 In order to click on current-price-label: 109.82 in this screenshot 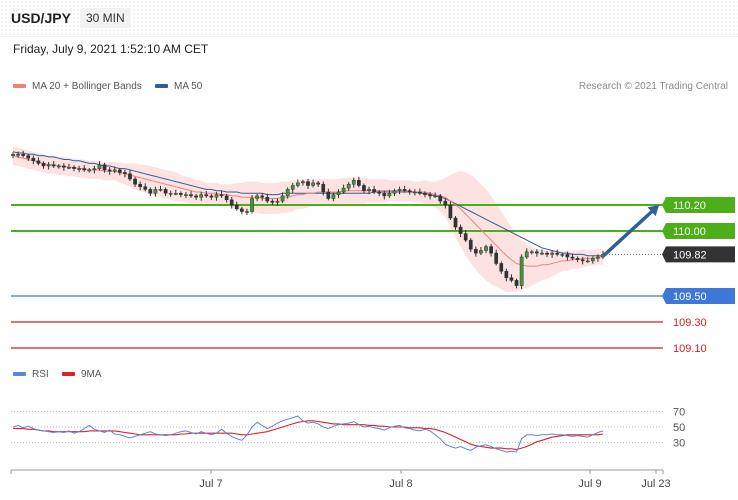, I will do `click(698, 254)`.